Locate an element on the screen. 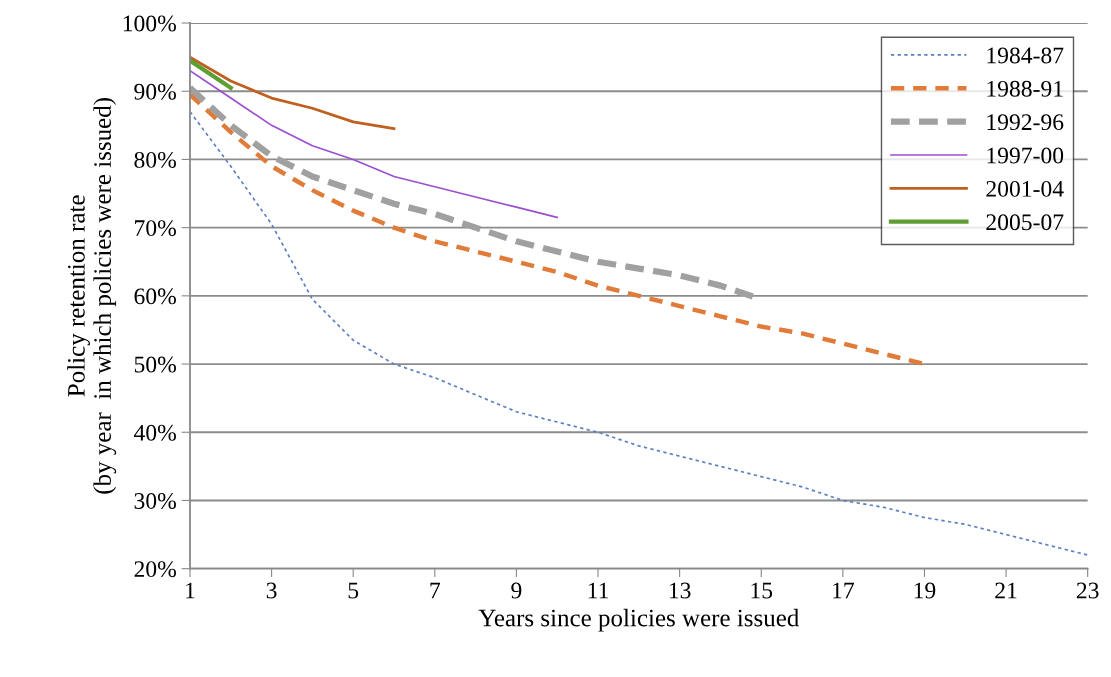 The height and width of the screenshot is (677, 1111). x-tick-label: 11 is located at coordinates (598, 590).